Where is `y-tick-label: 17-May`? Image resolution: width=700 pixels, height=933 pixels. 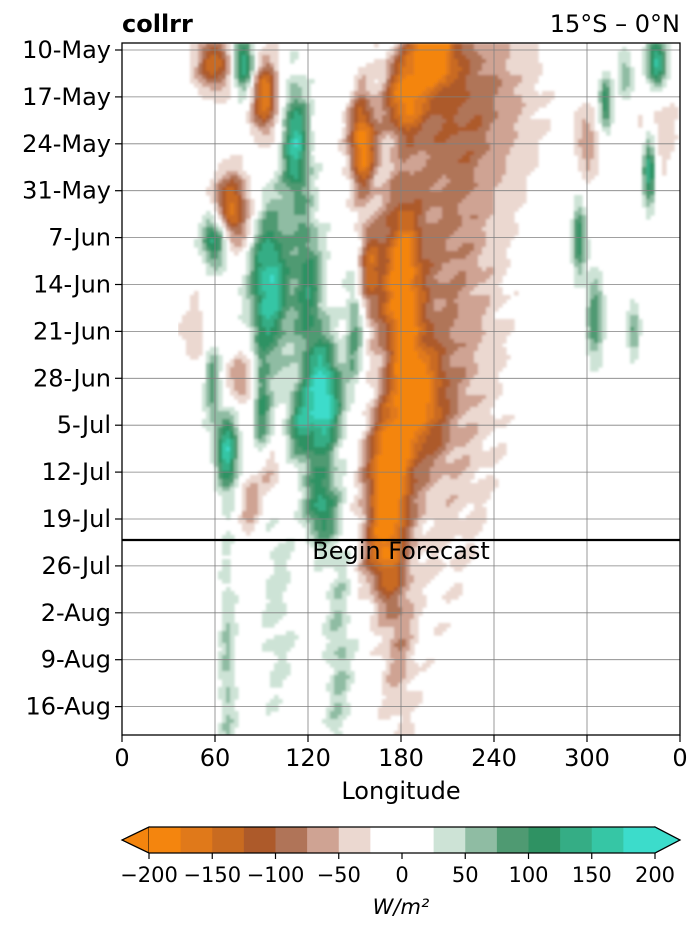
y-tick-label: 17-May is located at coordinates (66, 97).